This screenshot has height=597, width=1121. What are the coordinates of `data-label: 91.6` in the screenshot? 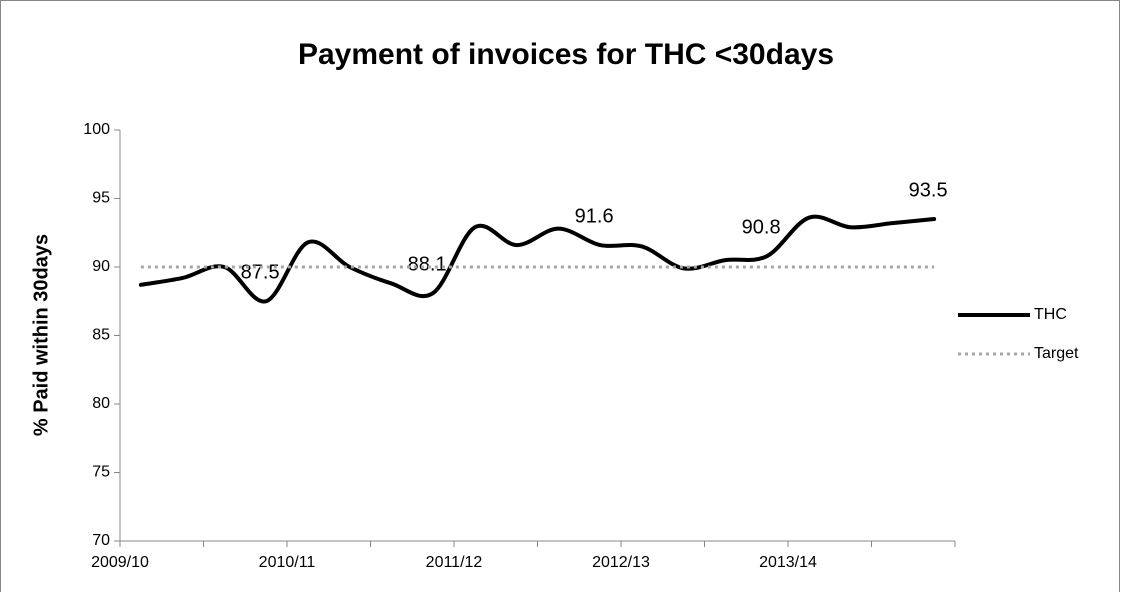 It's located at (594, 216).